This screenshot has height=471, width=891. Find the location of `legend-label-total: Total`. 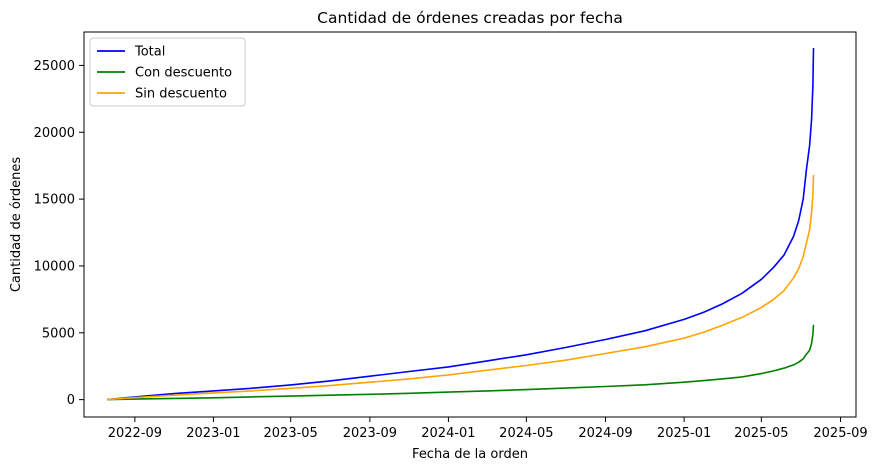

legend-label-total: Total is located at coordinates (149, 52).